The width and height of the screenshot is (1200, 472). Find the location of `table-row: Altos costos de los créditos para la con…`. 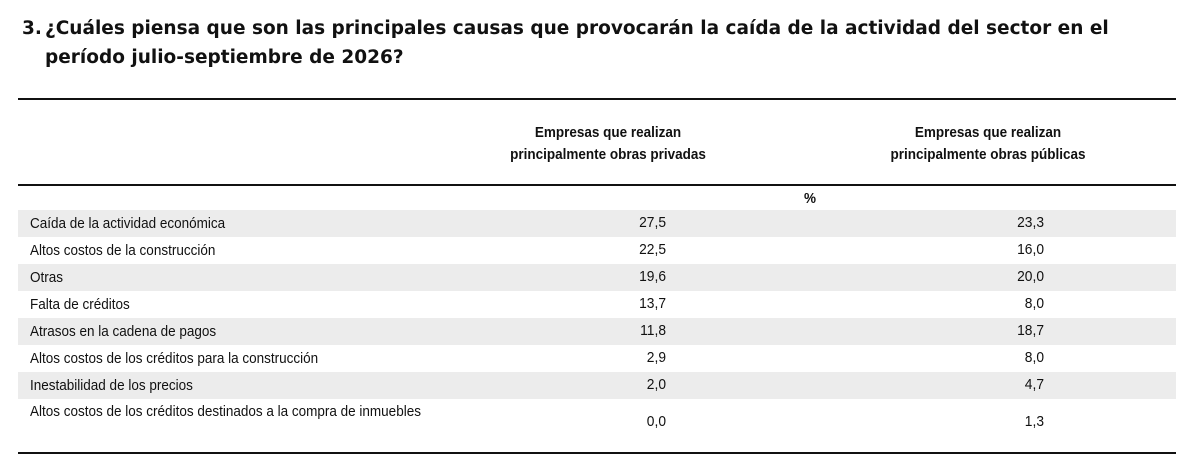

table-row: Altos costos de los créditos para la con… is located at coordinates (597, 358).